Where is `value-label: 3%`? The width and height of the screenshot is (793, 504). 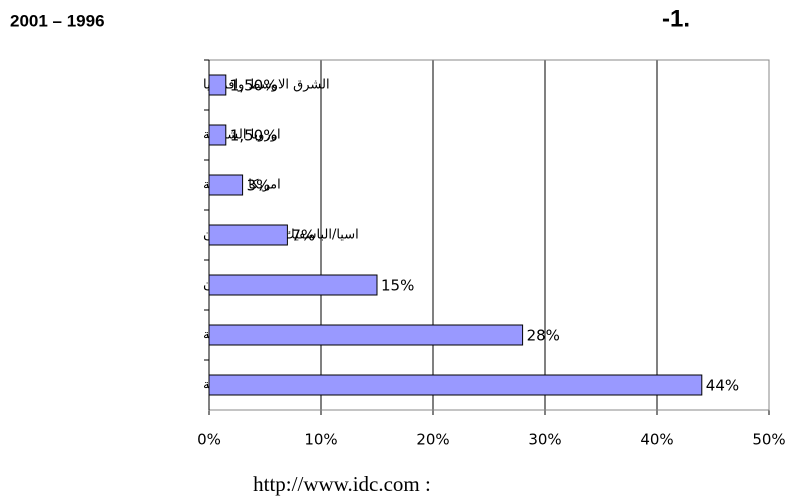
value-label: 3% is located at coordinates (259, 186).